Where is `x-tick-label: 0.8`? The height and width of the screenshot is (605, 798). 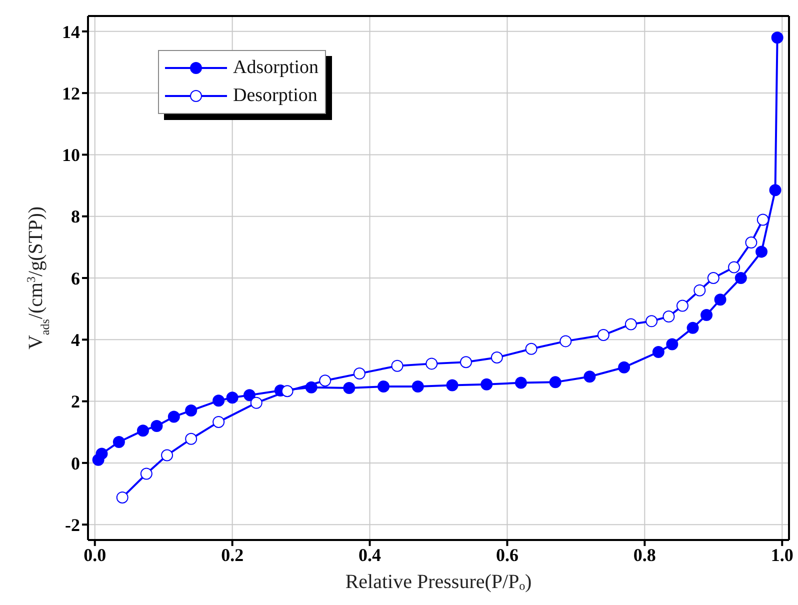 x-tick-label: 0.8 is located at coordinates (644, 554).